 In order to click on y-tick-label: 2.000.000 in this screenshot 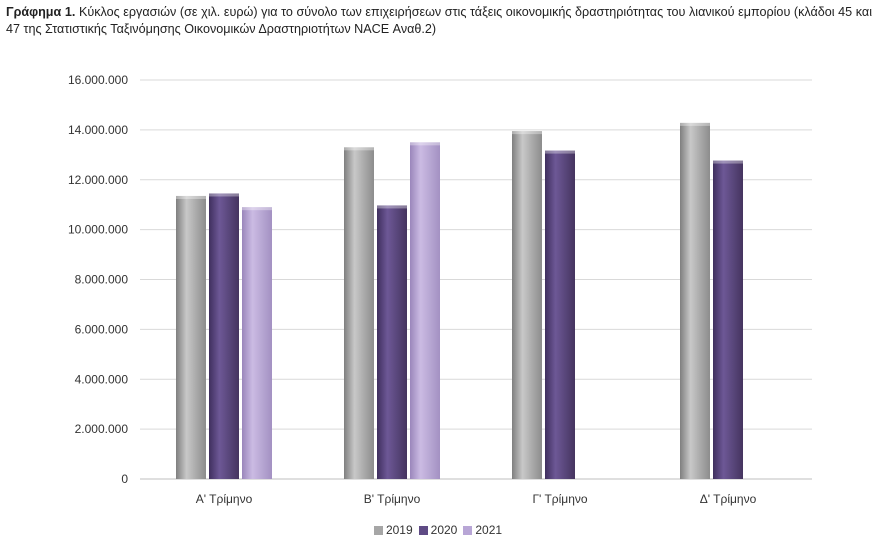, I will do `click(102, 429)`.